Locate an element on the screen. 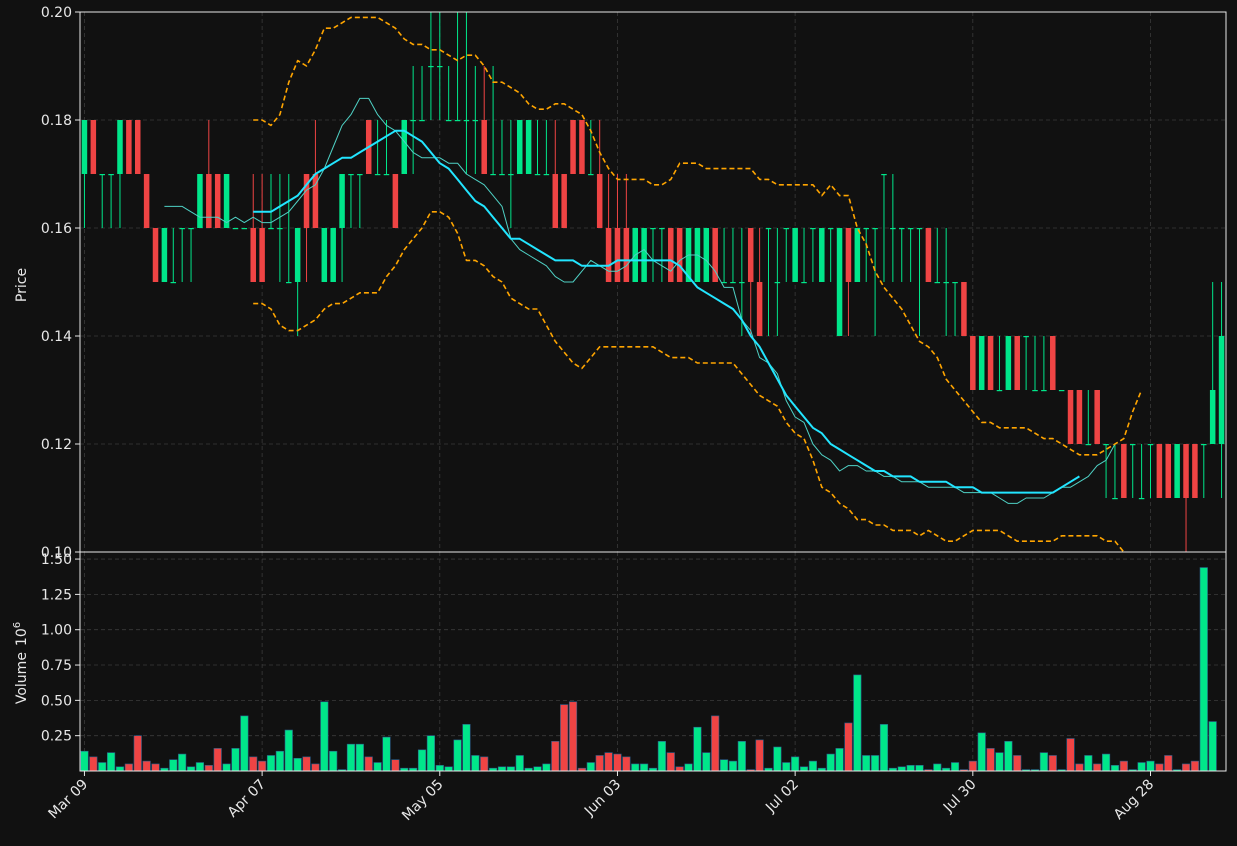 The image size is (1237, 846). volume-scale-base: 10 is located at coordinates (22, 637).